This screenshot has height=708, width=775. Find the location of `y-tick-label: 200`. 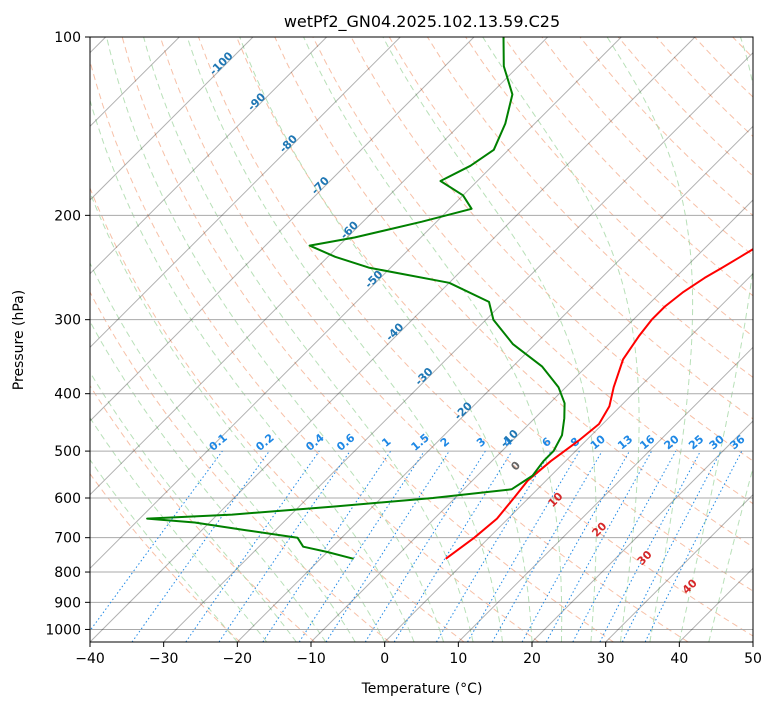

y-tick-label: 200 is located at coordinates (67, 216).